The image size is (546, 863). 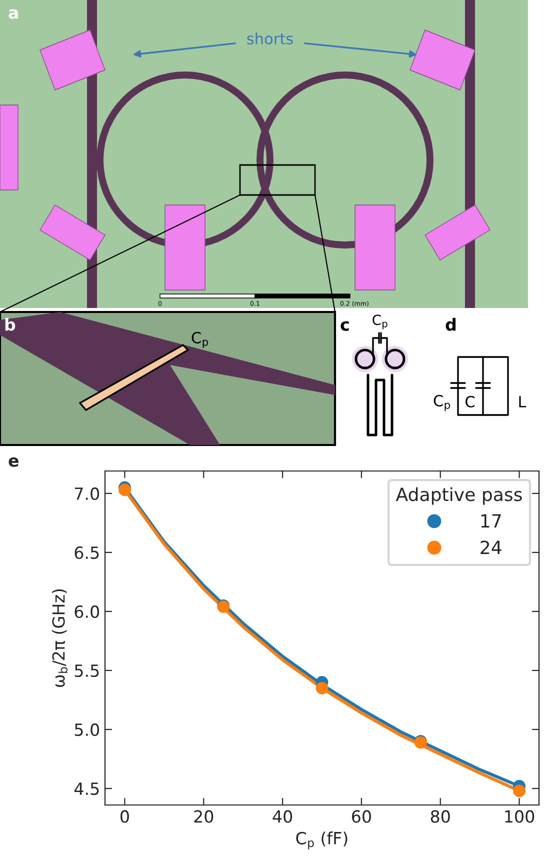 I want to click on y-tick-label: 4.5, so click(x=86, y=789).